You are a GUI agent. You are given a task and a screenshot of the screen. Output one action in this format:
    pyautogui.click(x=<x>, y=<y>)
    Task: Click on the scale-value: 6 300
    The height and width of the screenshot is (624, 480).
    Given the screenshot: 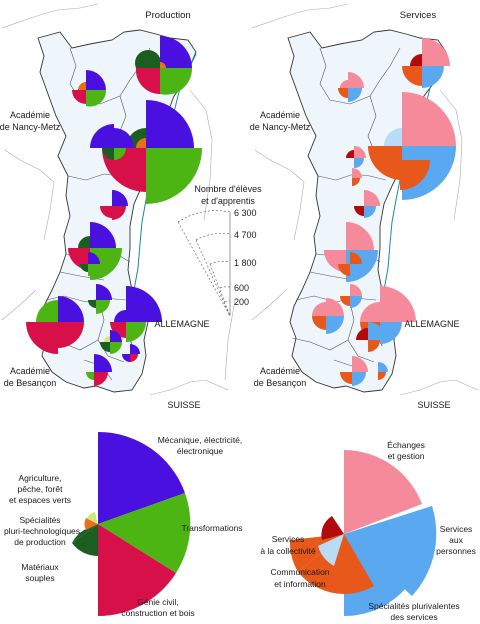 What is the action you would take?
    pyautogui.click(x=245, y=213)
    